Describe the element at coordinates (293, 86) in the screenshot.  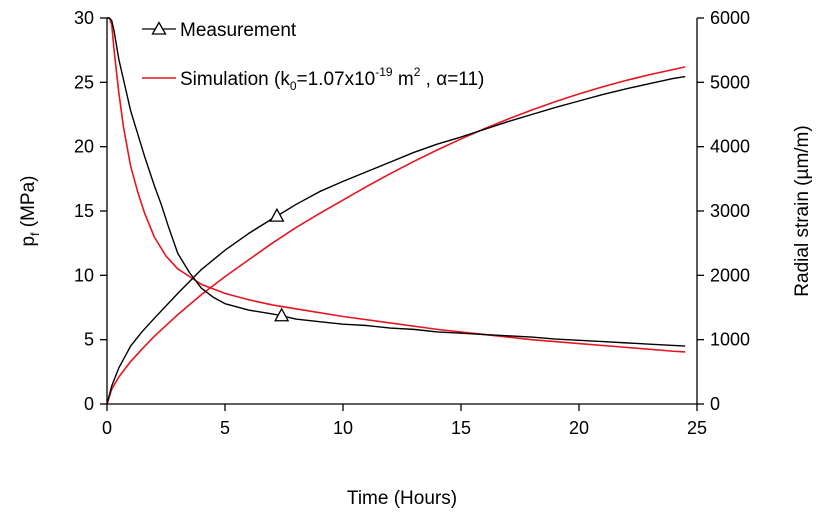
I see `legend-simulation-k-sub: 0` at that location.